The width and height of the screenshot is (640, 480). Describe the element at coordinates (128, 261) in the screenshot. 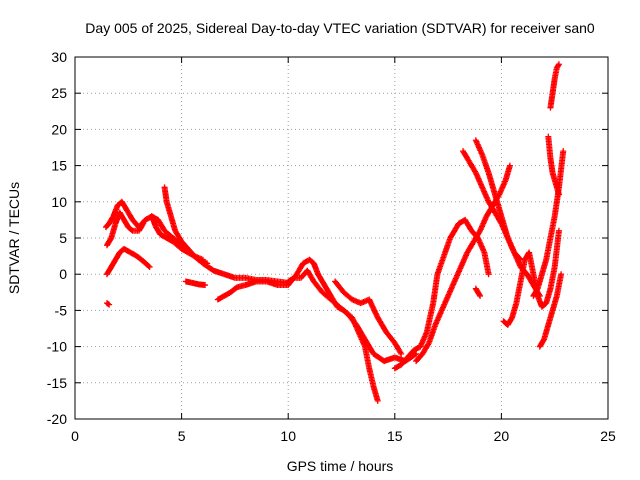

I see `series-track-c` at that location.